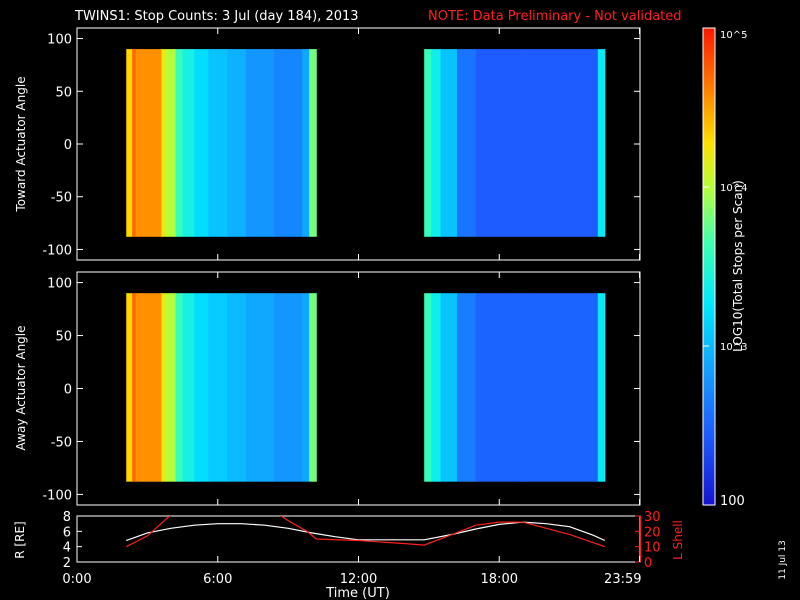 The width and height of the screenshot is (800, 600). I want to click on time-axis-ticks: 0:00 6:00 12:00 18:00 23:59, so click(352, 571).